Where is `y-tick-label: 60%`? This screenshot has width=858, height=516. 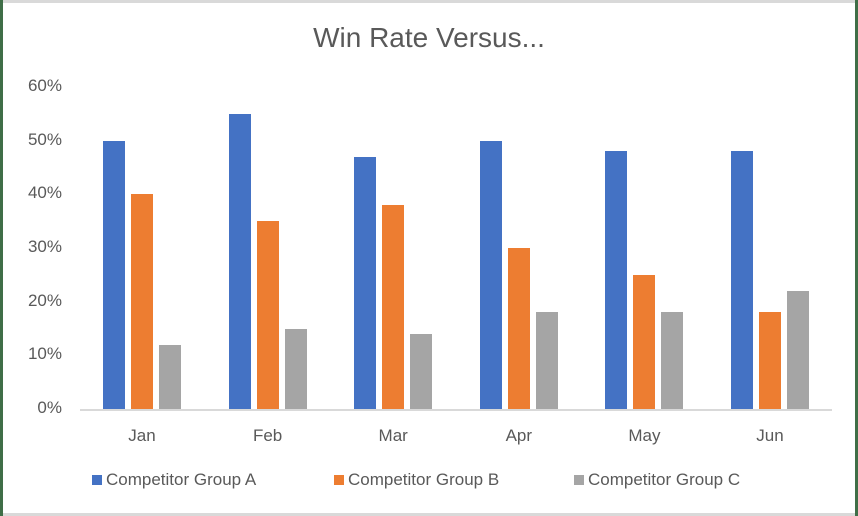
y-tick-label: 60% is located at coordinates (44, 85).